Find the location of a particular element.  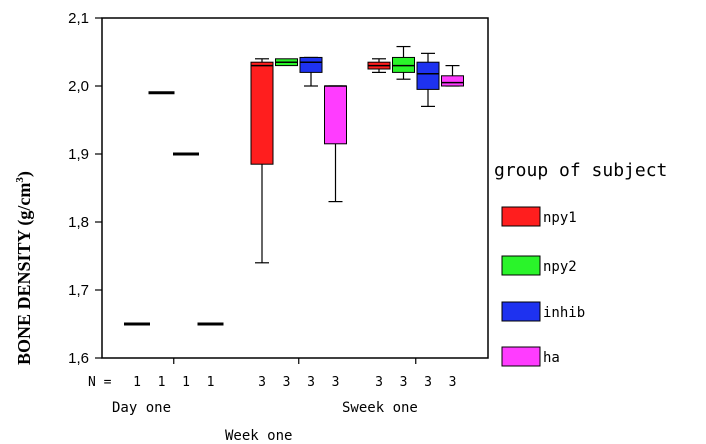

legend-item-ha: ha is located at coordinates (530, 356).